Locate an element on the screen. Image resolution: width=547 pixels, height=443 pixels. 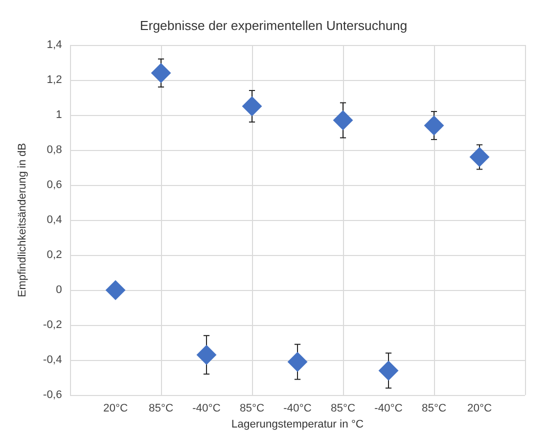
y-tick-label: 0 is located at coordinates (59, 290).